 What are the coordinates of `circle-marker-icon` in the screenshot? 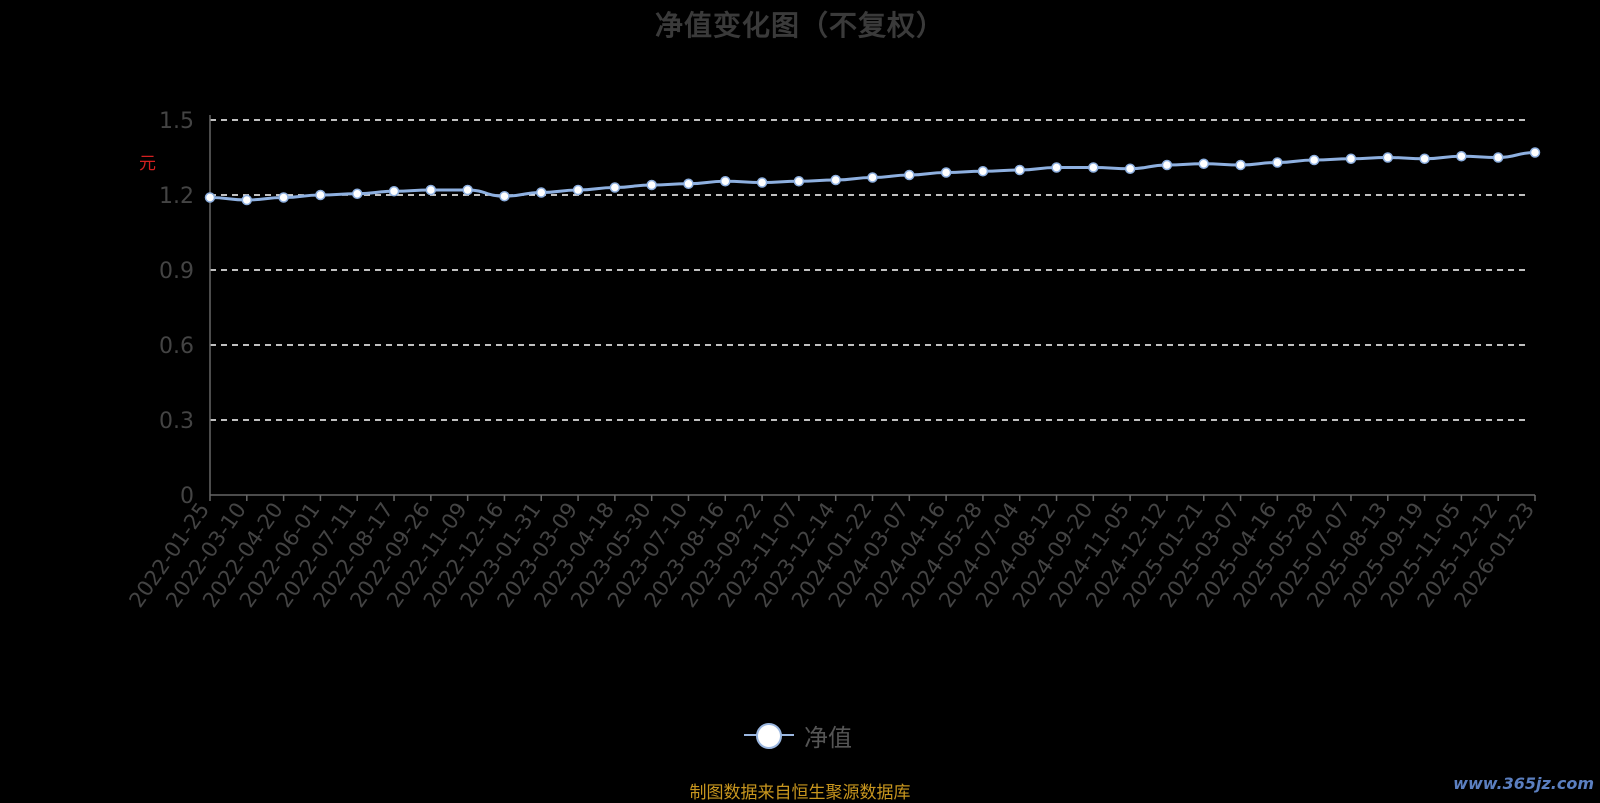 It's located at (769, 735).